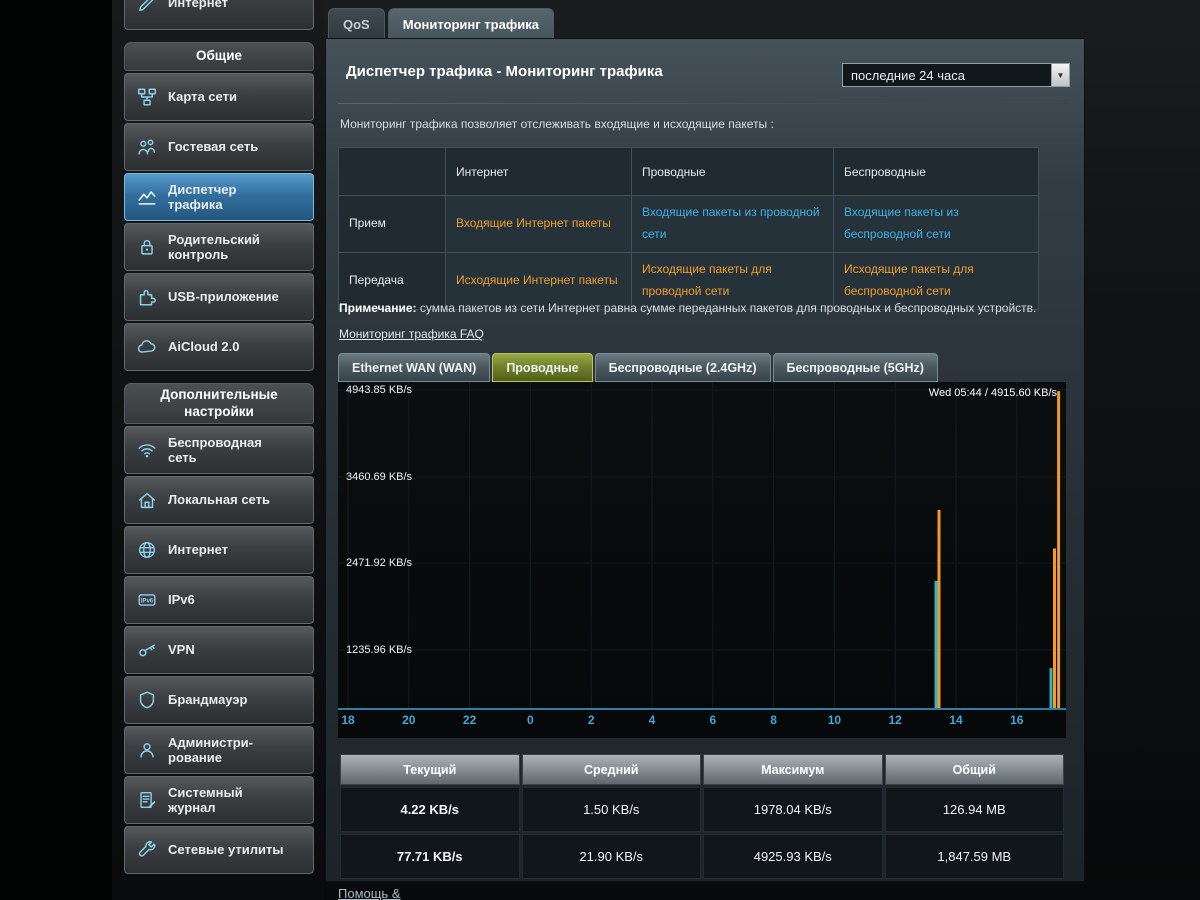  What do you see at coordinates (908, 75) in the screenshot?
I see `period-select-value: последние 24 часа` at bounding box center [908, 75].